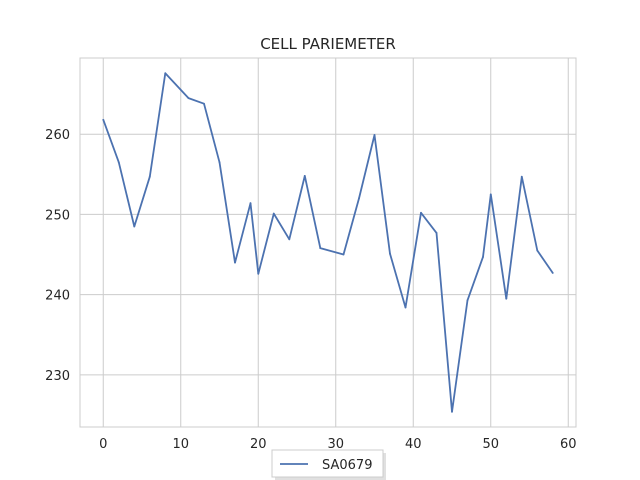 Image resolution: width=640 pixels, height=480 pixels. I want to click on legend-label-sa0679: SA0679, so click(347, 465).